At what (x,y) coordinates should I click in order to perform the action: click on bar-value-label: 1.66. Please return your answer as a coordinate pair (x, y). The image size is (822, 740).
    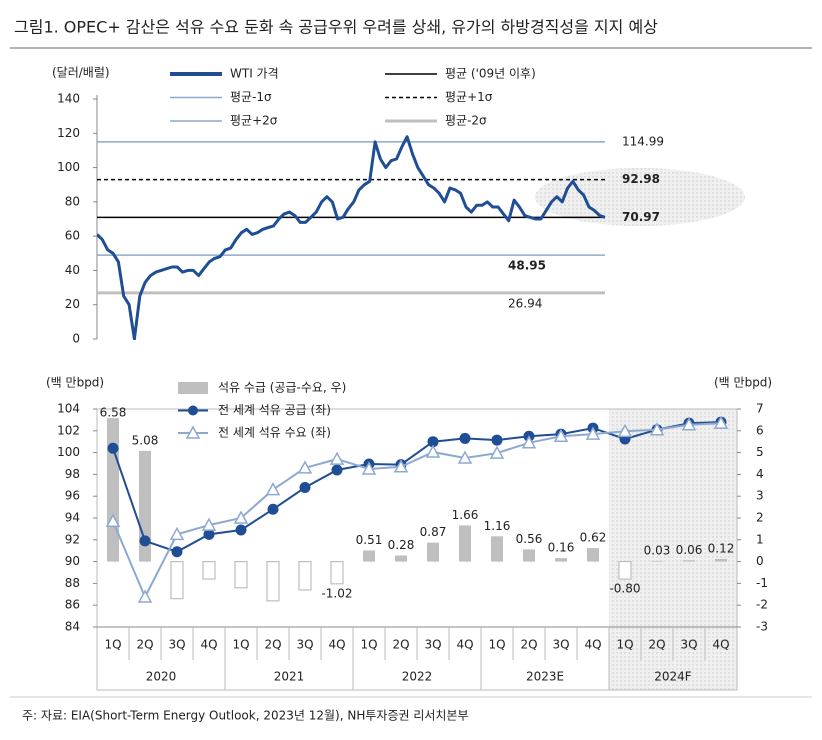
    Looking at the image, I should click on (465, 515).